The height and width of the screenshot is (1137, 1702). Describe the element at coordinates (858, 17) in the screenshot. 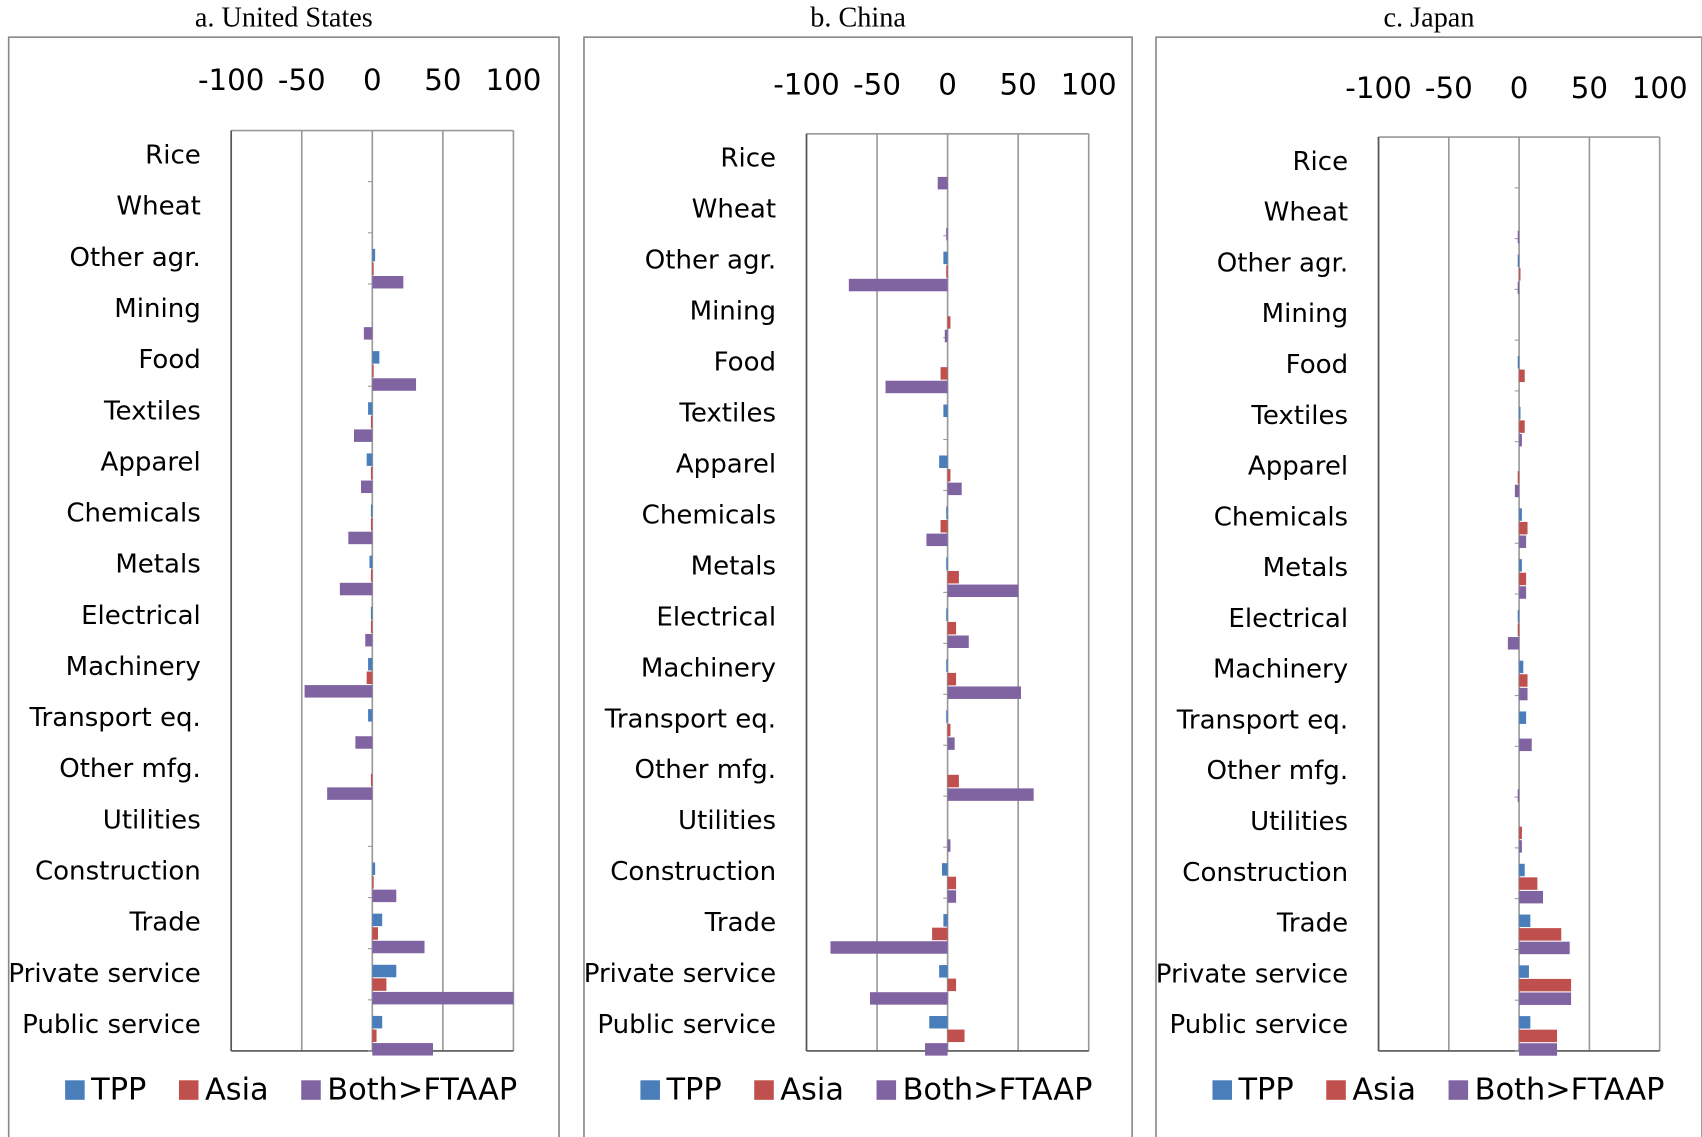

I see `chart-title: b. China` at that location.